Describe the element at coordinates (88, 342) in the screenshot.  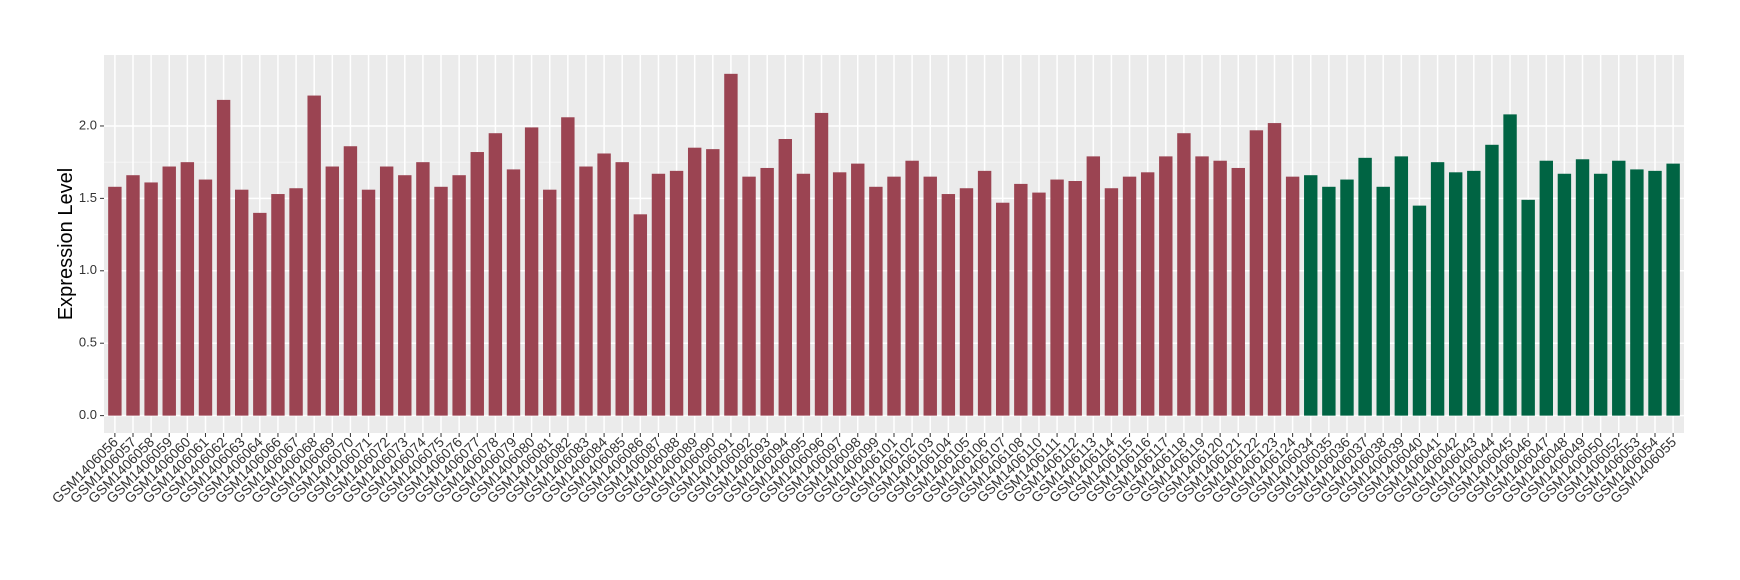
I see `y-tick-label: 0.5` at that location.